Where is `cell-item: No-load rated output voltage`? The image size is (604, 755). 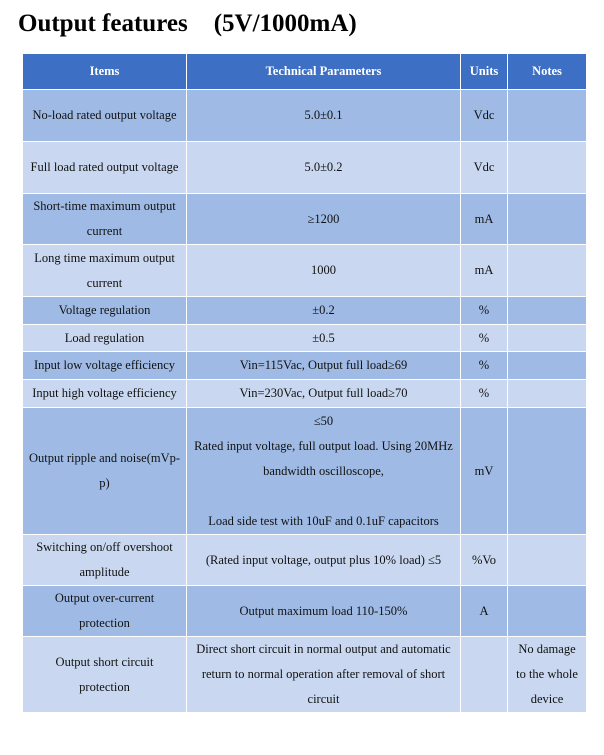
cell-item: No-load rated output voltage is located at coordinates (104, 115).